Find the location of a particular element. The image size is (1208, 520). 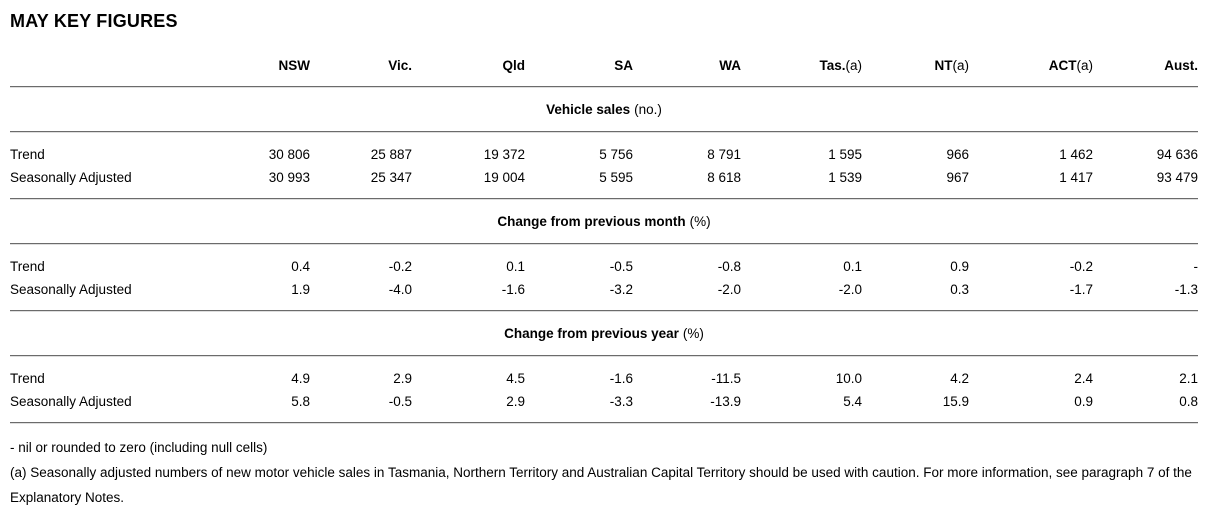

value-cell: 2.1 is located at coordinates (1188, 378).